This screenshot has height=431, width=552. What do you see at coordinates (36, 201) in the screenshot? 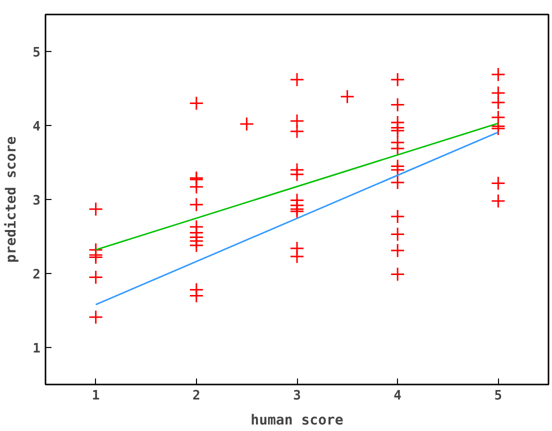
I see `y-tick-label: 3` at bounding box center [36, 201].